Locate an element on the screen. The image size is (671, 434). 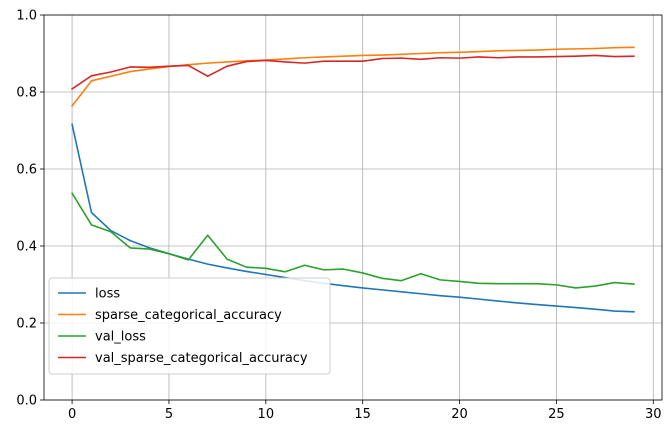
x-tick-label: 10 is located at coordinates (266, 414).